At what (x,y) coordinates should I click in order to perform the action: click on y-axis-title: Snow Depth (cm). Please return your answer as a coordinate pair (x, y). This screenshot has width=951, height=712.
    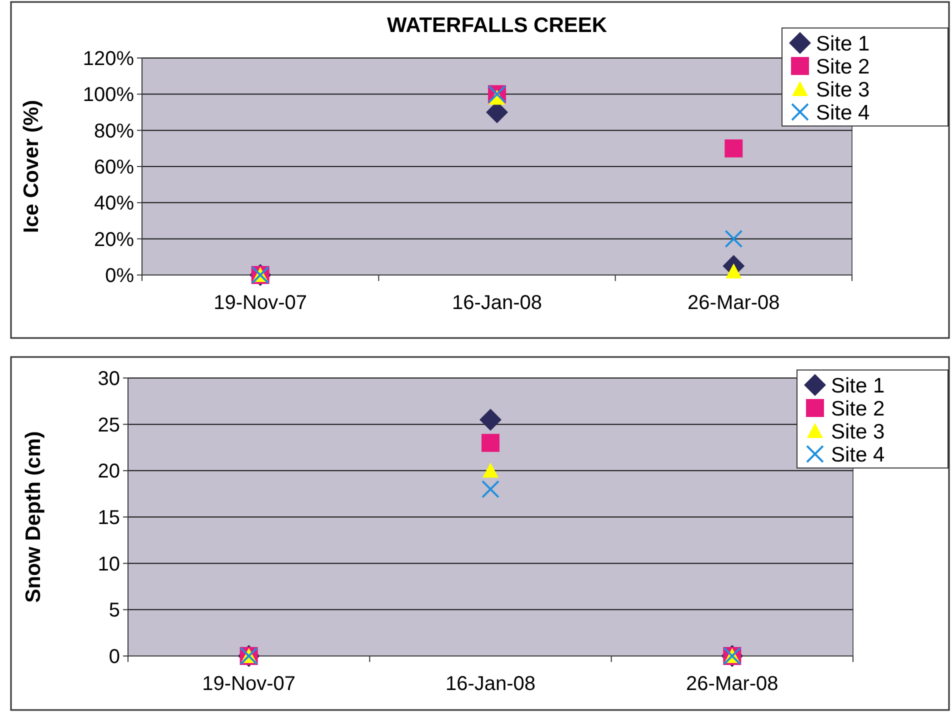
    Looking at the image, I should click on (33, 517).